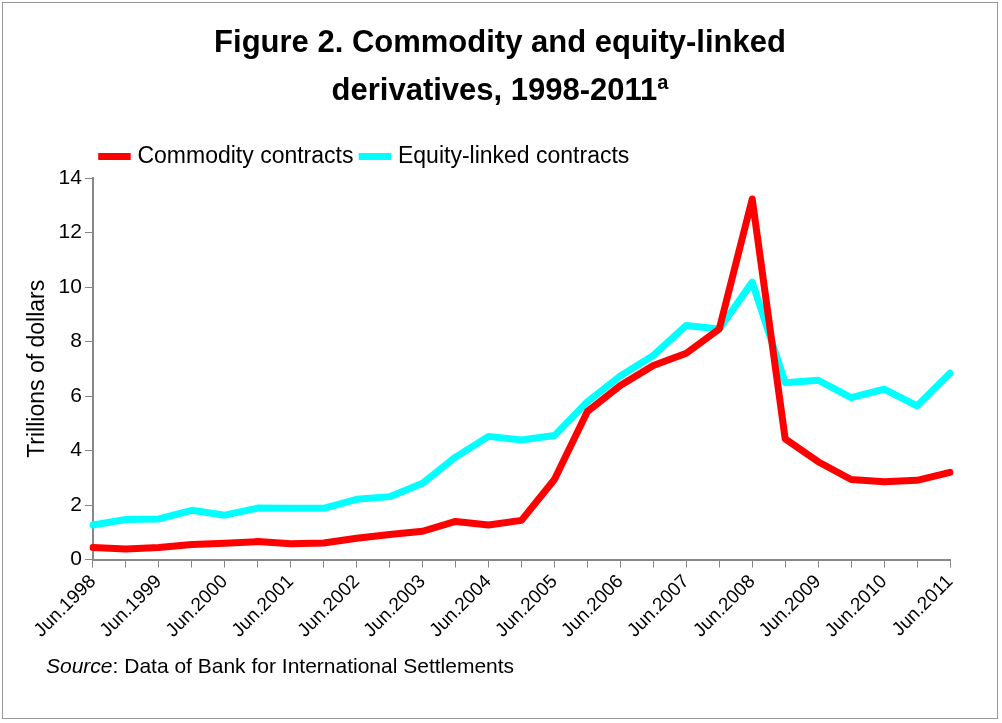  I want to click on y-tick-label: 6, so click(76, 394).